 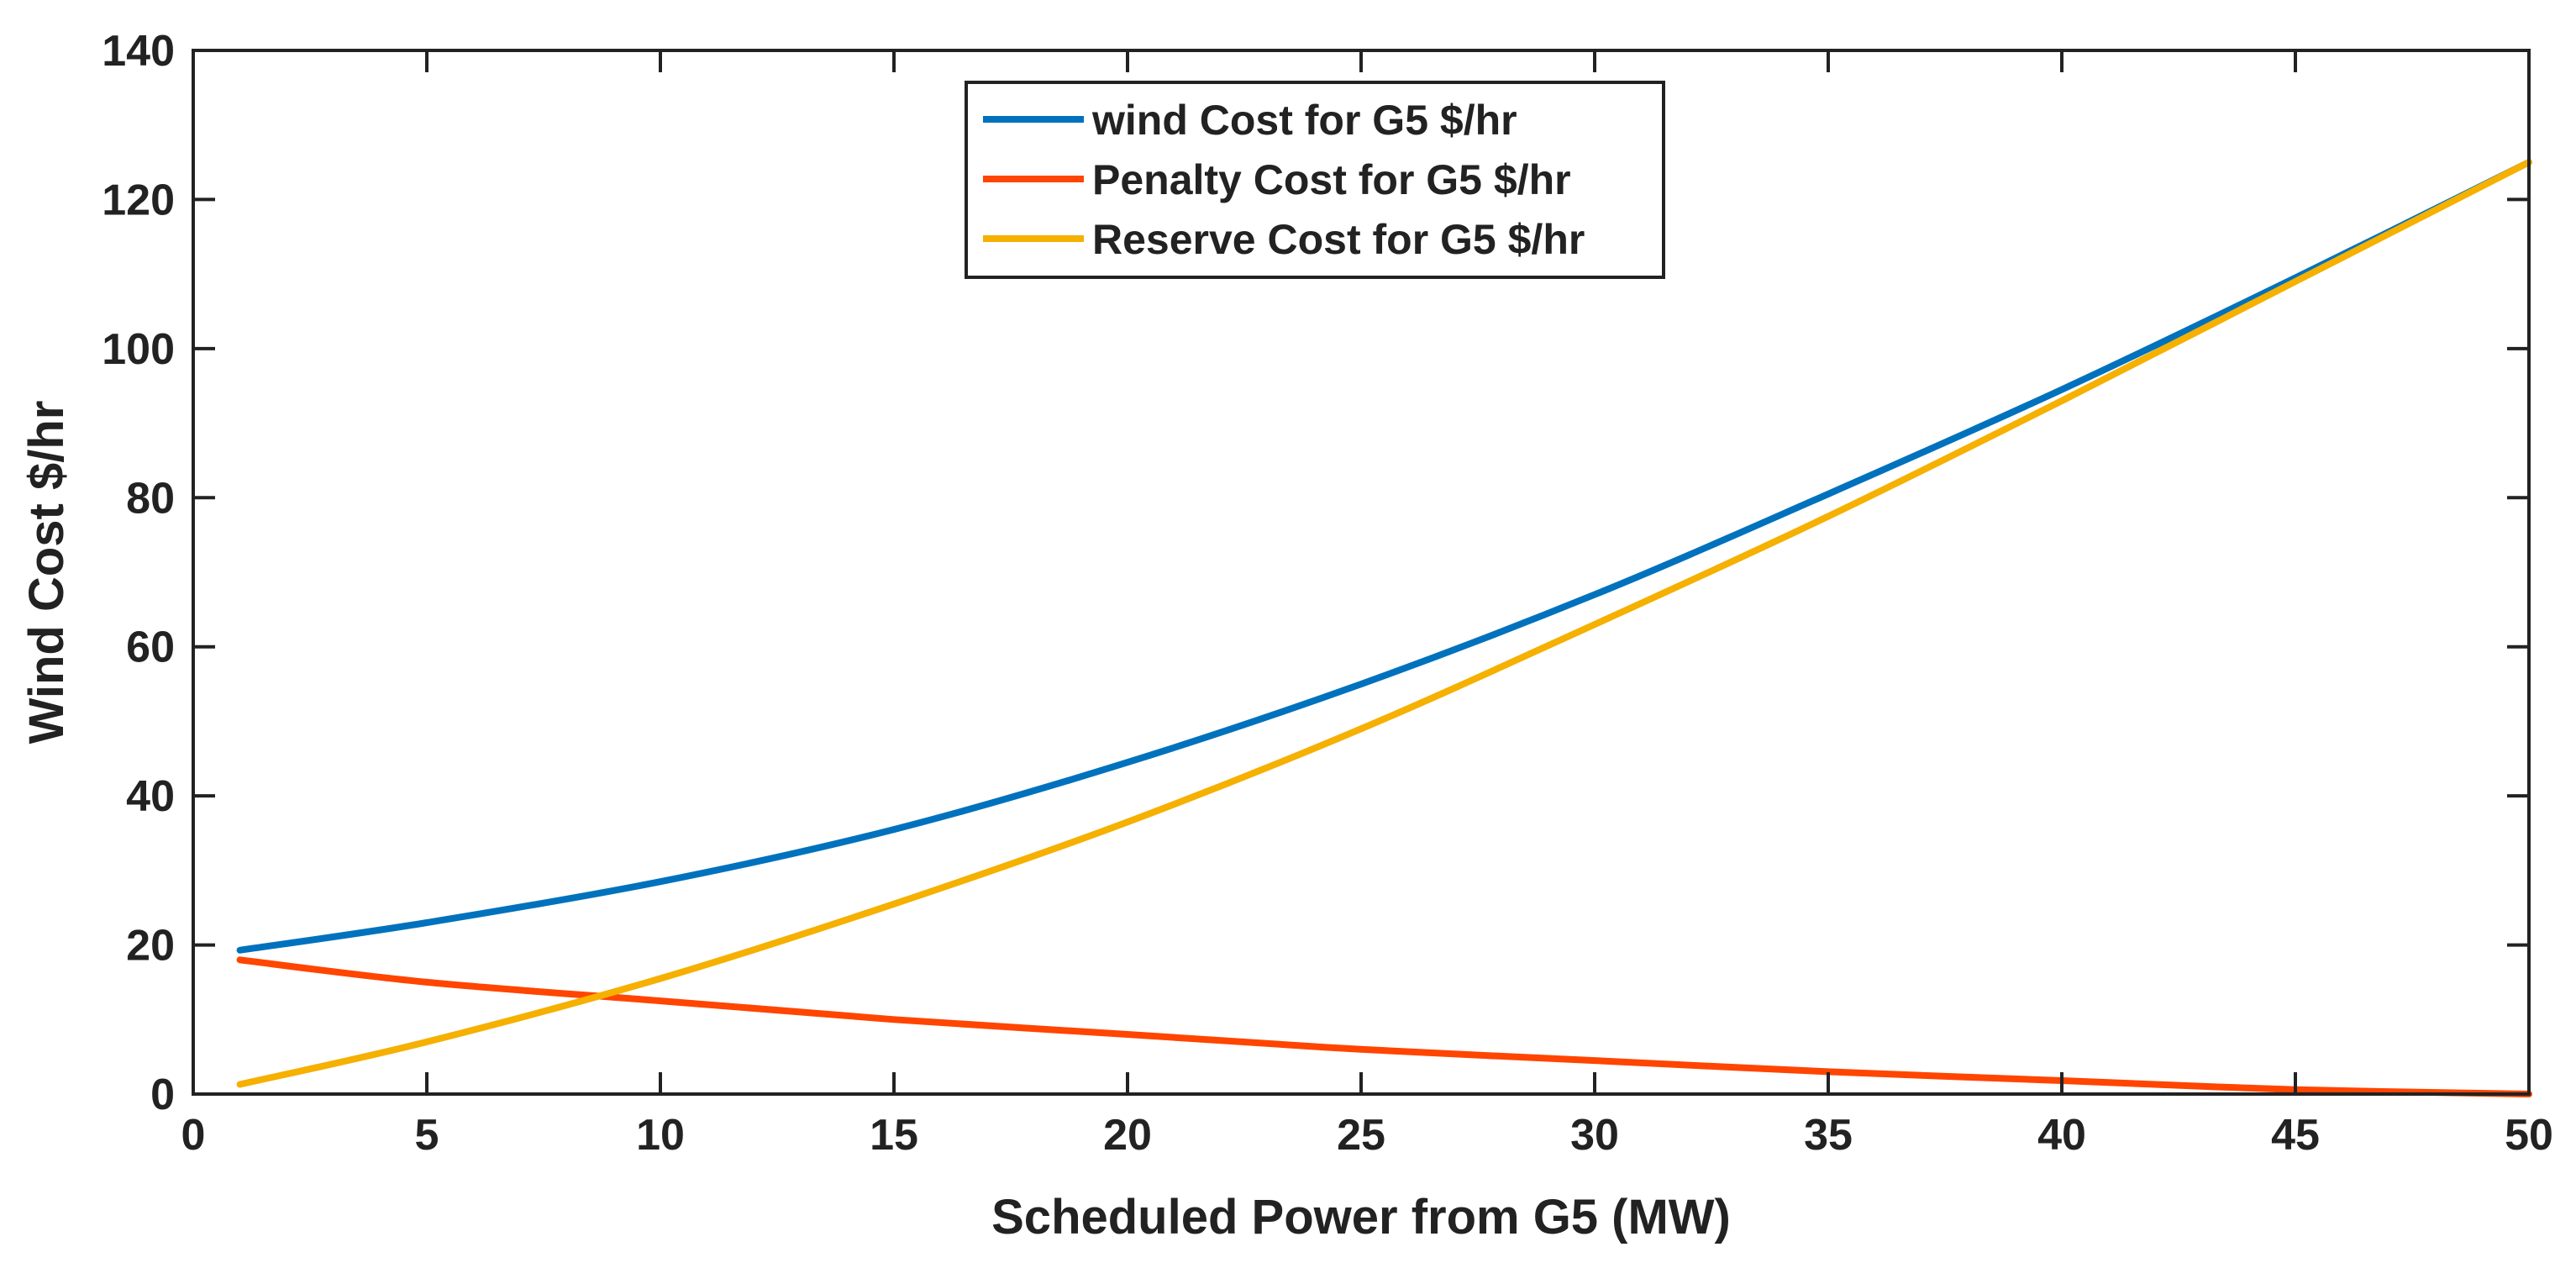 What do you see at coordinates (150, 498) in the screenshot?
I see `y-tick-label: 80` at bounding box center [150, 498].